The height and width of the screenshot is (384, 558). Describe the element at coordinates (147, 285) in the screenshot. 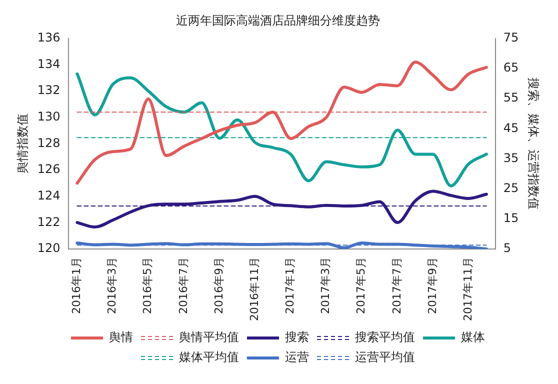

I see `x-tick-label: 2016年5月` at that location.